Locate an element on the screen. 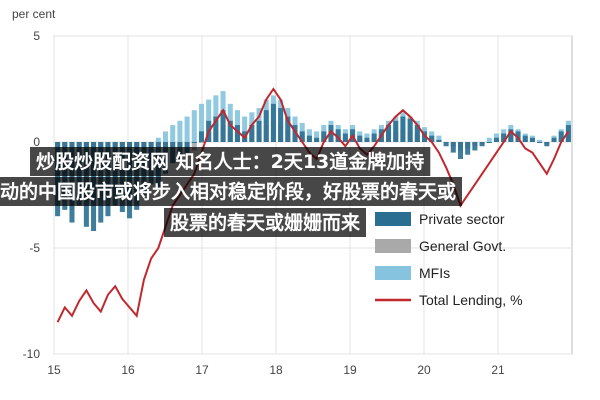  x-tick-label: 21 is located at coordinates (498, 370).